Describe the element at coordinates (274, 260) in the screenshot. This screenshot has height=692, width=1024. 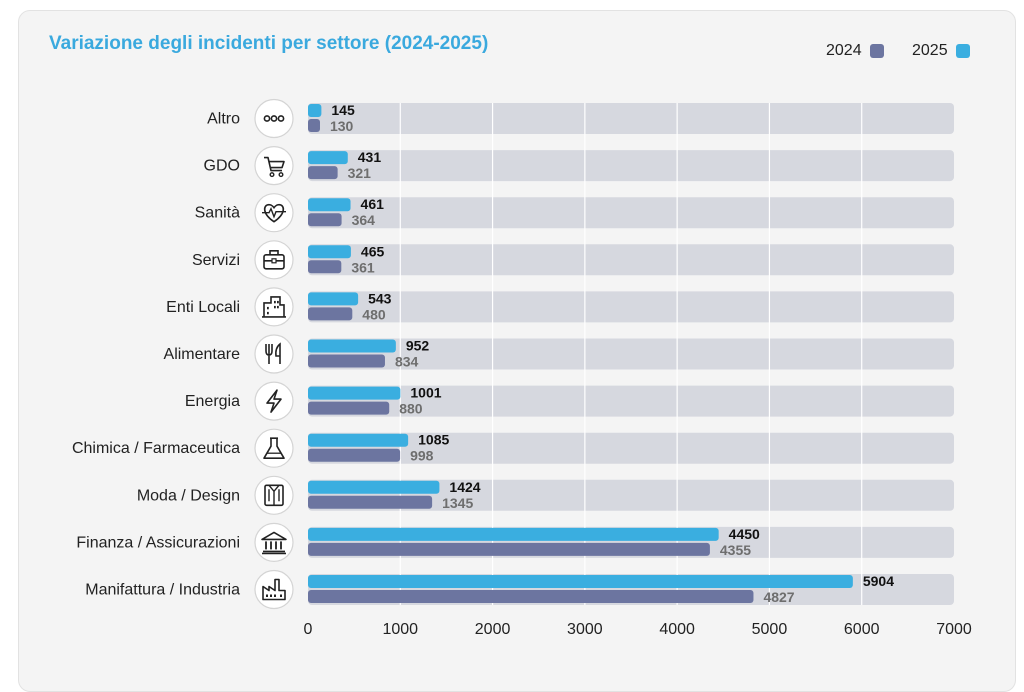
I see `briefcase-icon` at that location.